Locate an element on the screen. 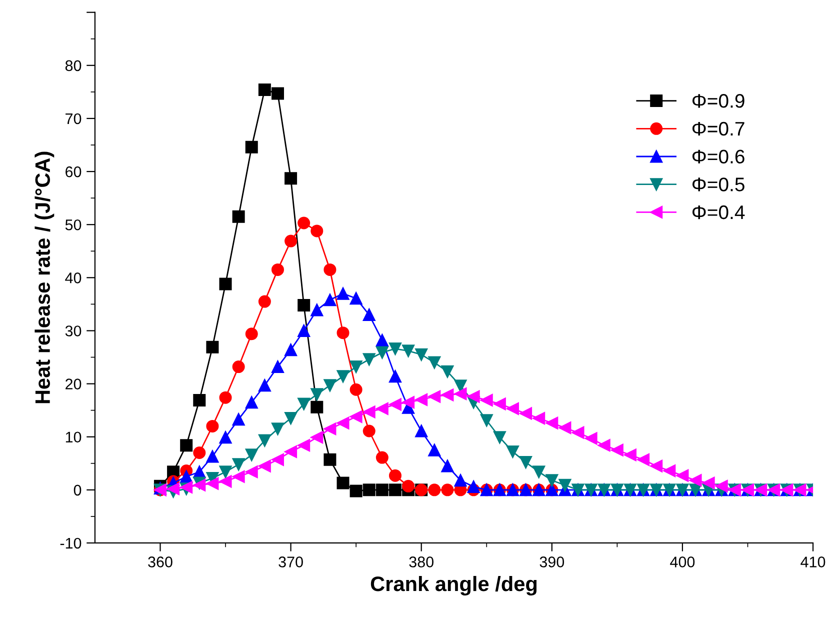  y-tick-label: 70 is located at coordinates (74, 118).